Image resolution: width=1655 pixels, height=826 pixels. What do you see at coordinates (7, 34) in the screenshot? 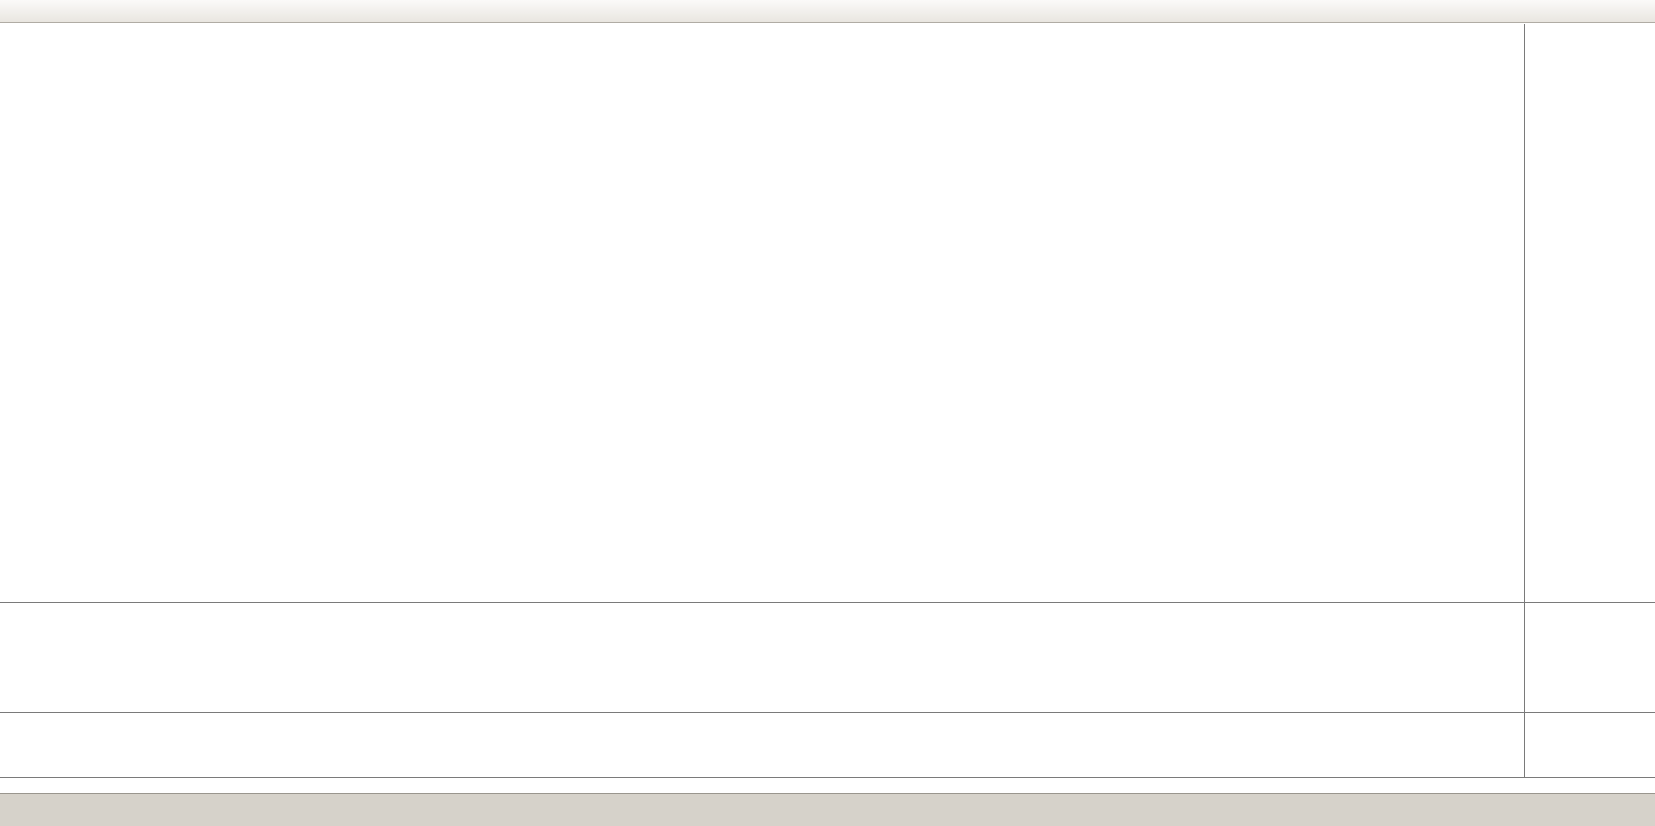
I see `chart-title` at bounding box center [7, 34].